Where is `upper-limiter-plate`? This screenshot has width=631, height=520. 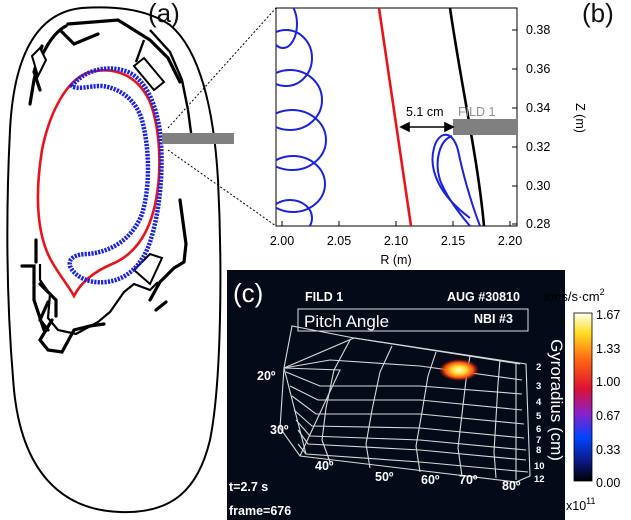
upper-limiter-plate is located at coordinates (149, 74).